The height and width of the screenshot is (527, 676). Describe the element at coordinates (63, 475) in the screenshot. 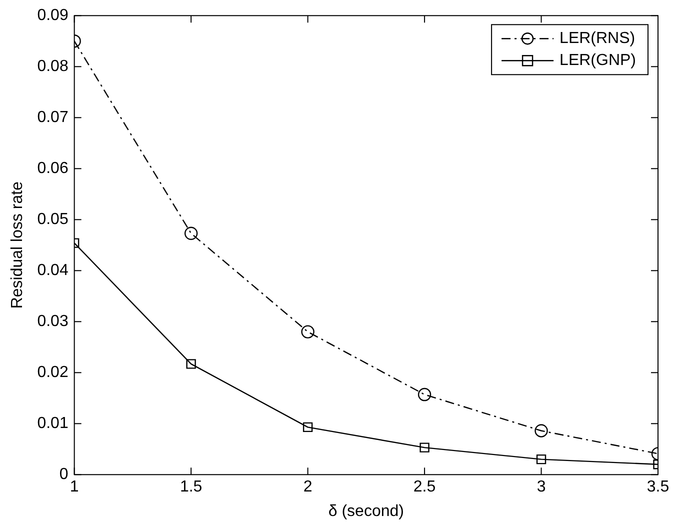

I see `y-tick-label: 0` at that location.